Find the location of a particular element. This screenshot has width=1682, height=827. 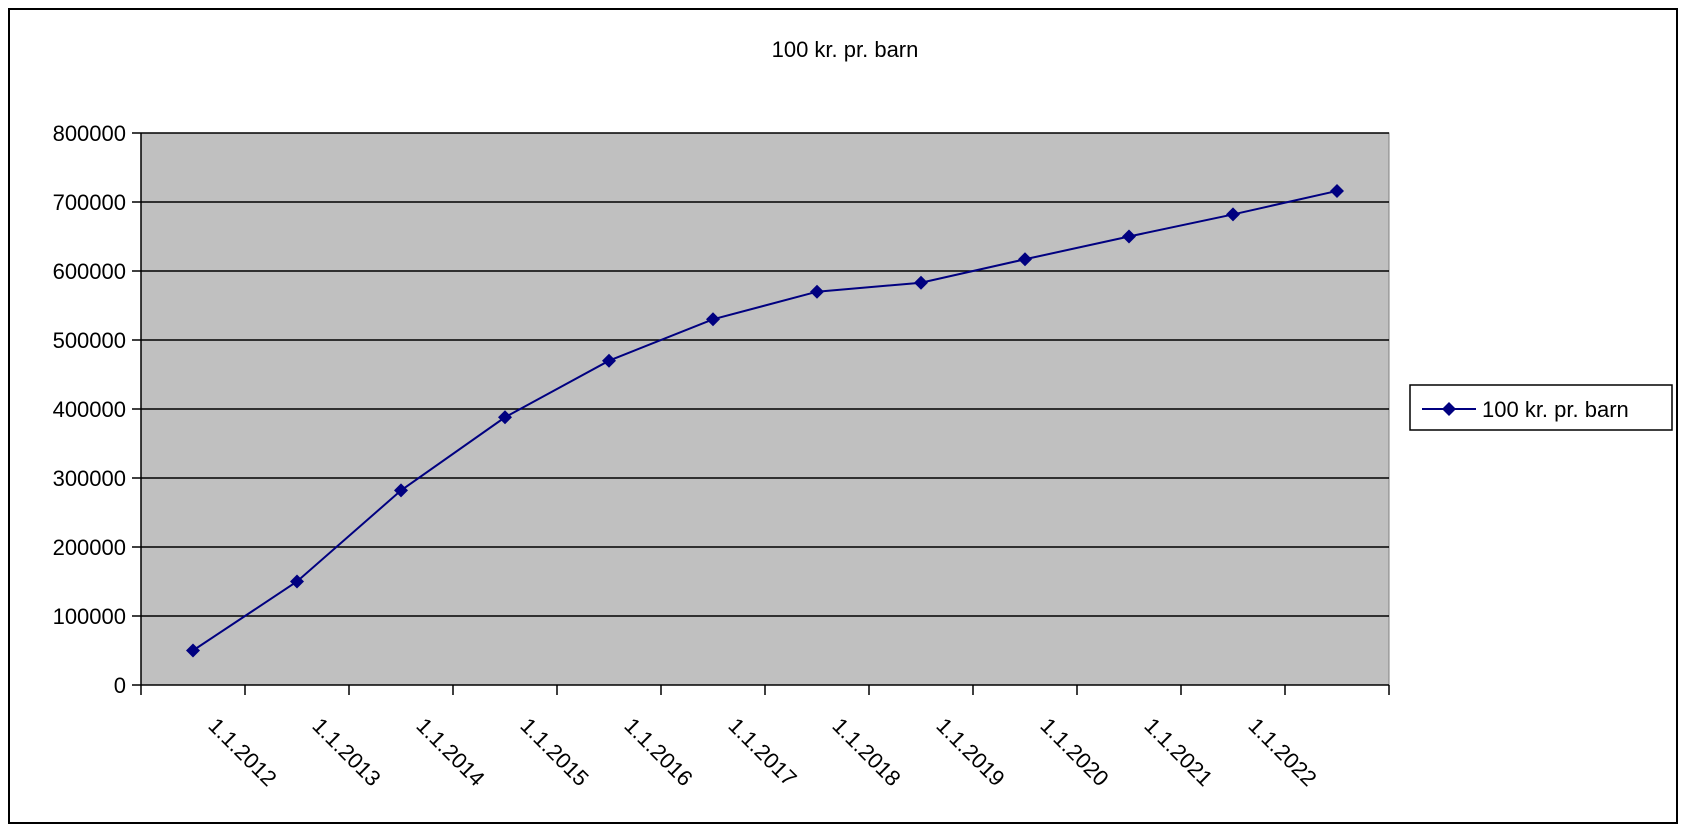

y-tick-label: 300000 is located at coordinates (89, 478).